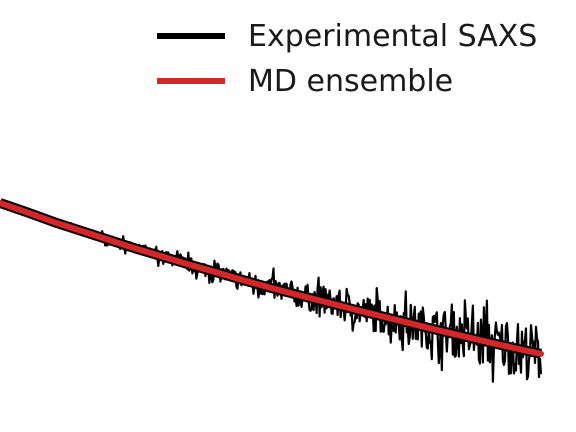 The image size is (576, 432). I want to click on legend-label-experimental-saxs: Experimental SAXS, so click(392, 36).